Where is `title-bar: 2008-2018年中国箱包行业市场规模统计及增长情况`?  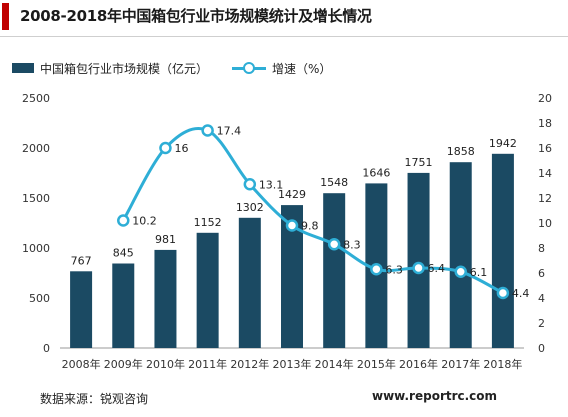 title-bar: 2008-2018年中国箱包行业市场规模统计及增长情况 is located at coordinates (284, 17).